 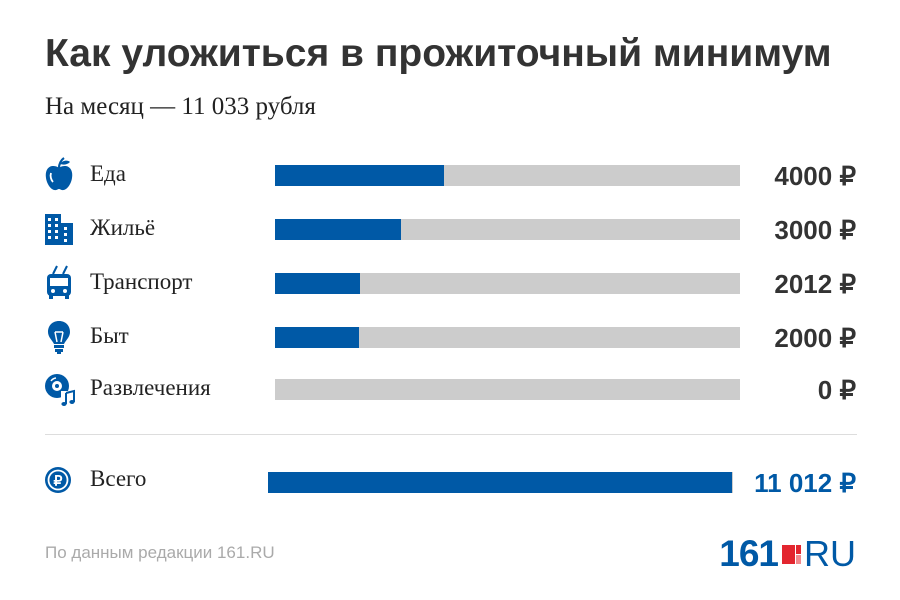 I want to click on category-label: Транспорт, so click(x=141, y=281).